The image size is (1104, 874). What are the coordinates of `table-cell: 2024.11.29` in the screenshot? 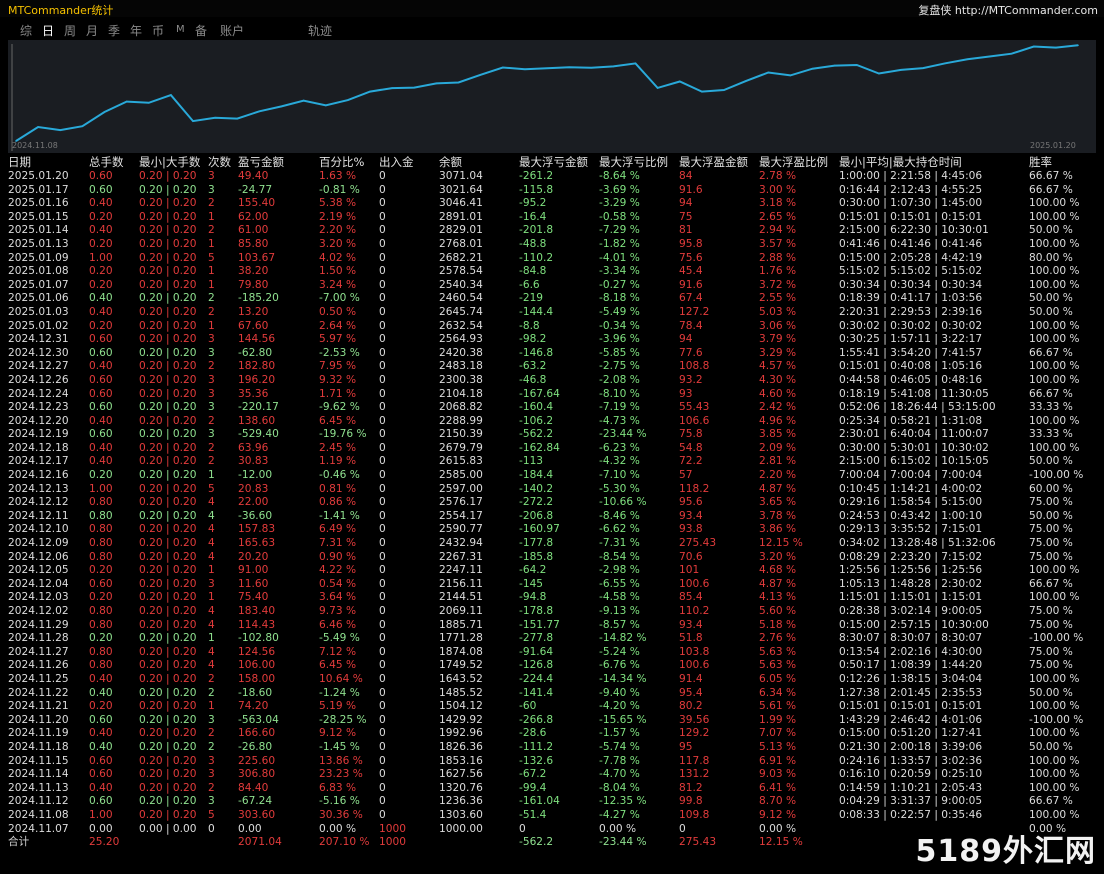 It's located at (38, 624).